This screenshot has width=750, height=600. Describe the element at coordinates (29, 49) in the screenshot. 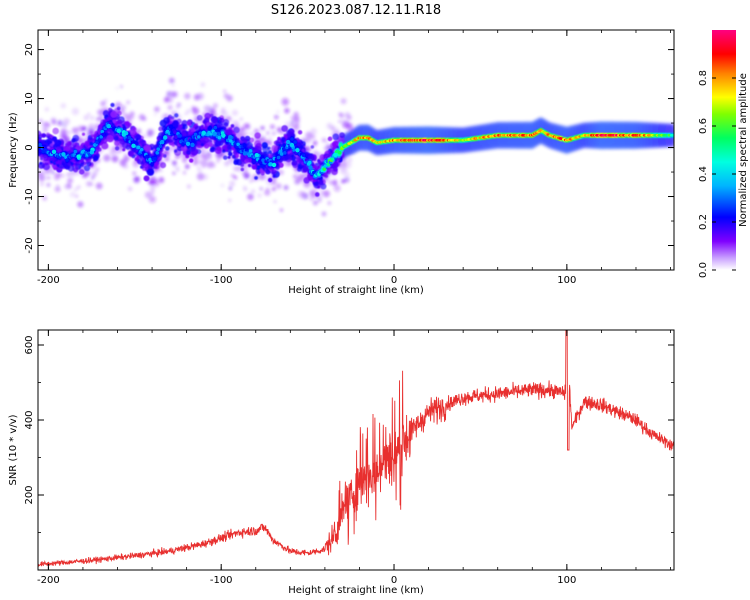

I see `spectrogram-ytick-label: 20` at that location.